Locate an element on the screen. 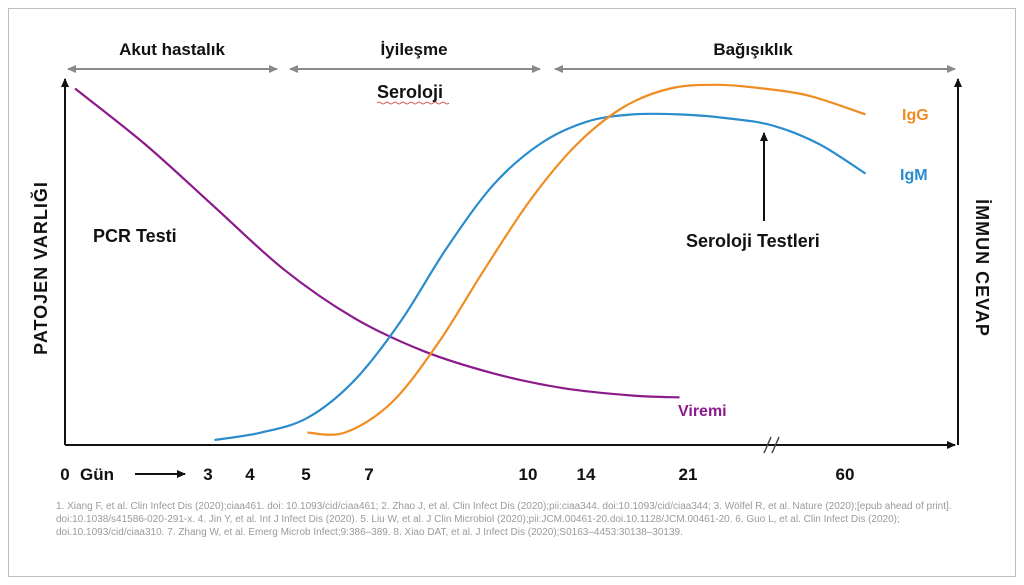  x-tick-label-21: 21 is located at coordinates (688, 474).